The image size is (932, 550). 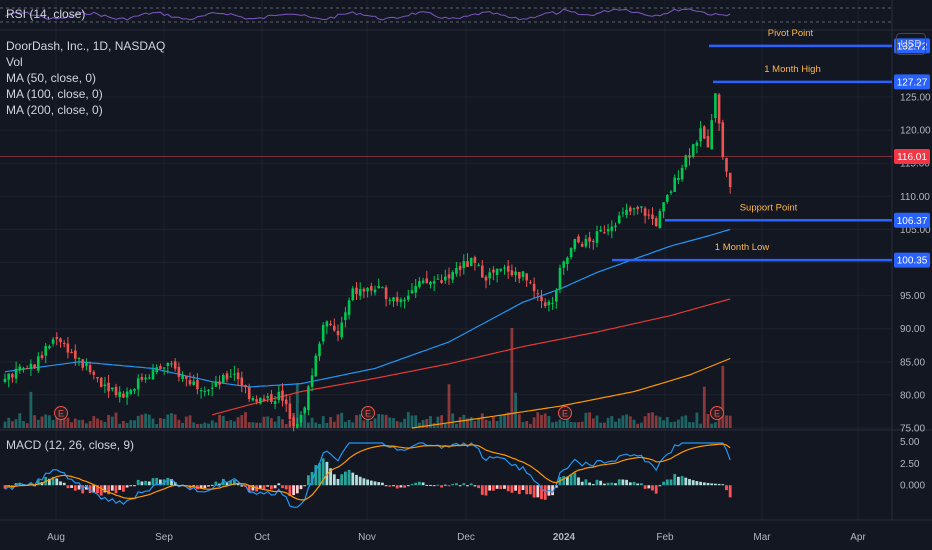 What do you see at coordinates (912, 153) in the screenshot?
I see `price-labels: 132.72 127.27 116.01 106.37 100.35` at bounding box center [912, 153].